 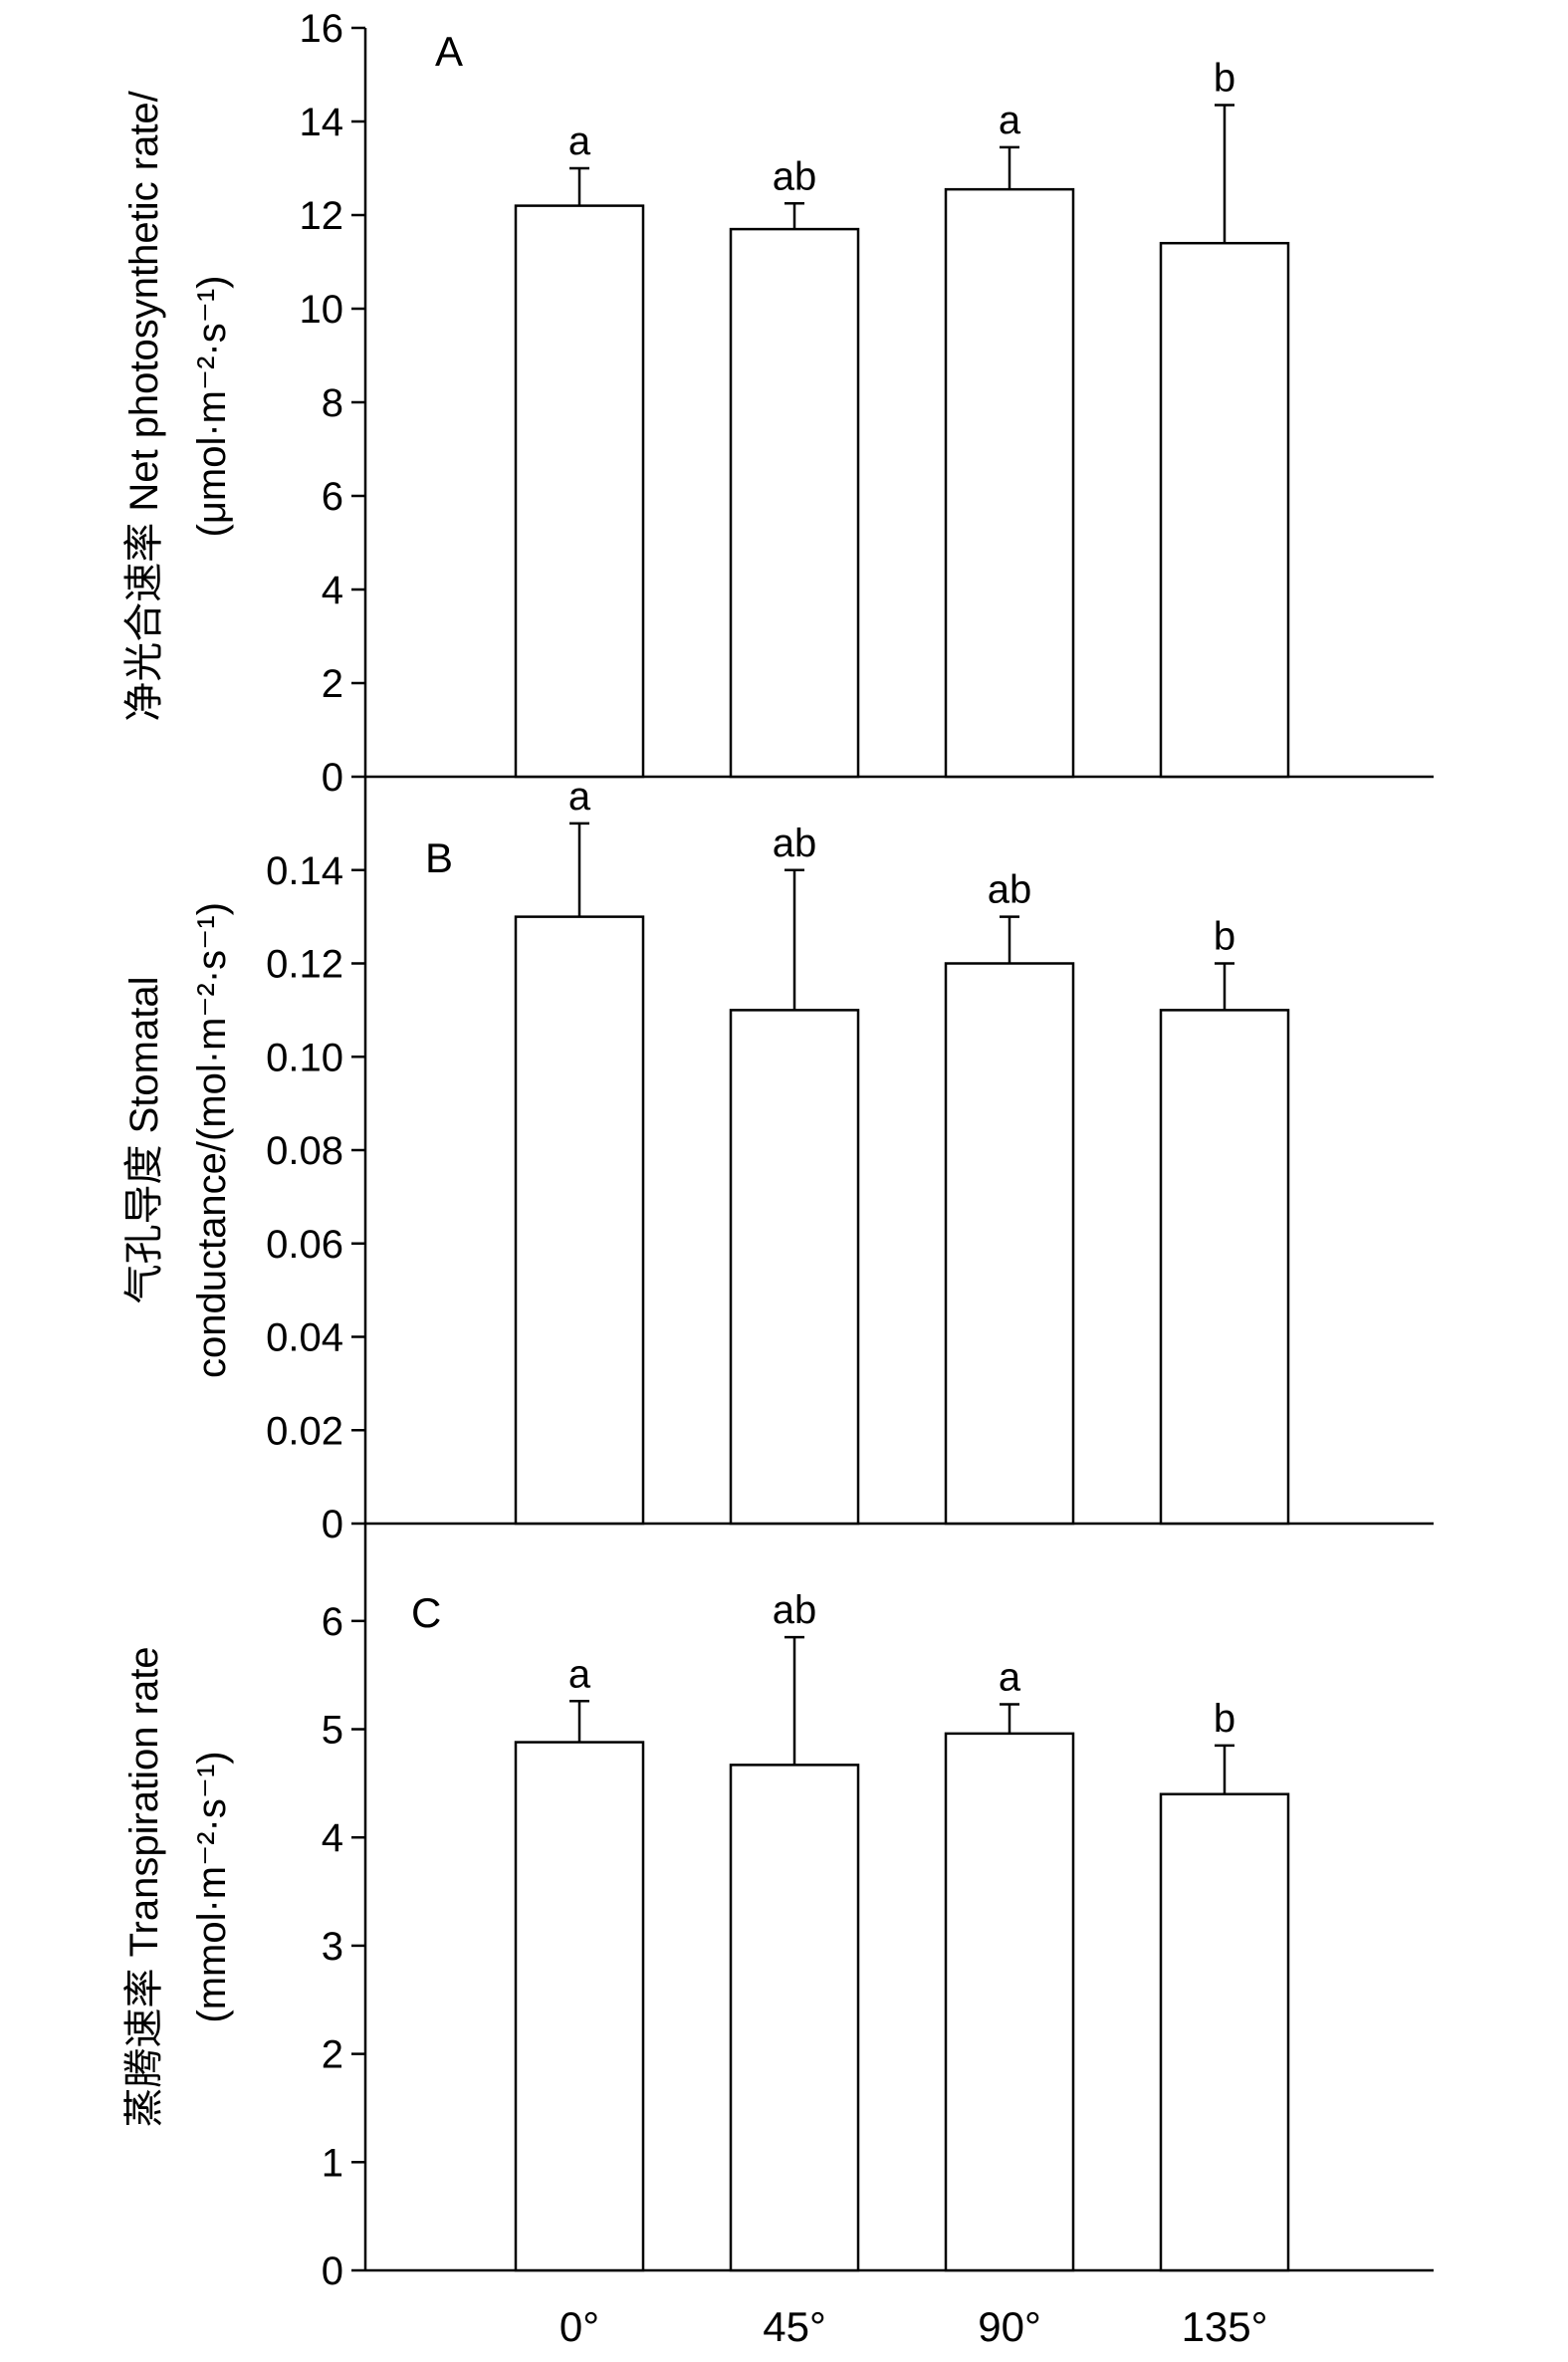 I want to click on x-category-label: 135°, so click(x=1225, y=2326).